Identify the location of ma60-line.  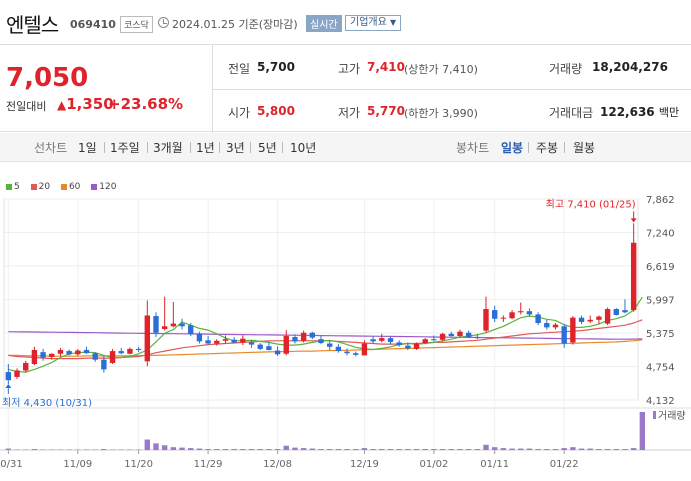
(325, 348).